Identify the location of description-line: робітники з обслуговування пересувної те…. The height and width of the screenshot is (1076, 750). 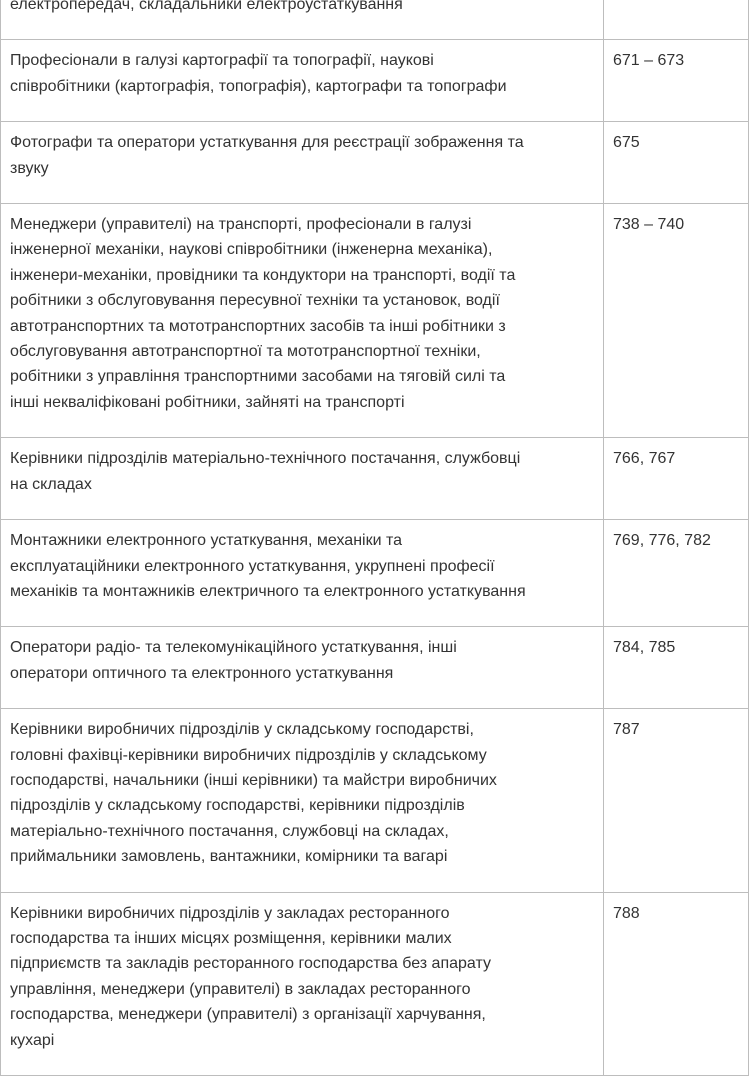
(255, 301).